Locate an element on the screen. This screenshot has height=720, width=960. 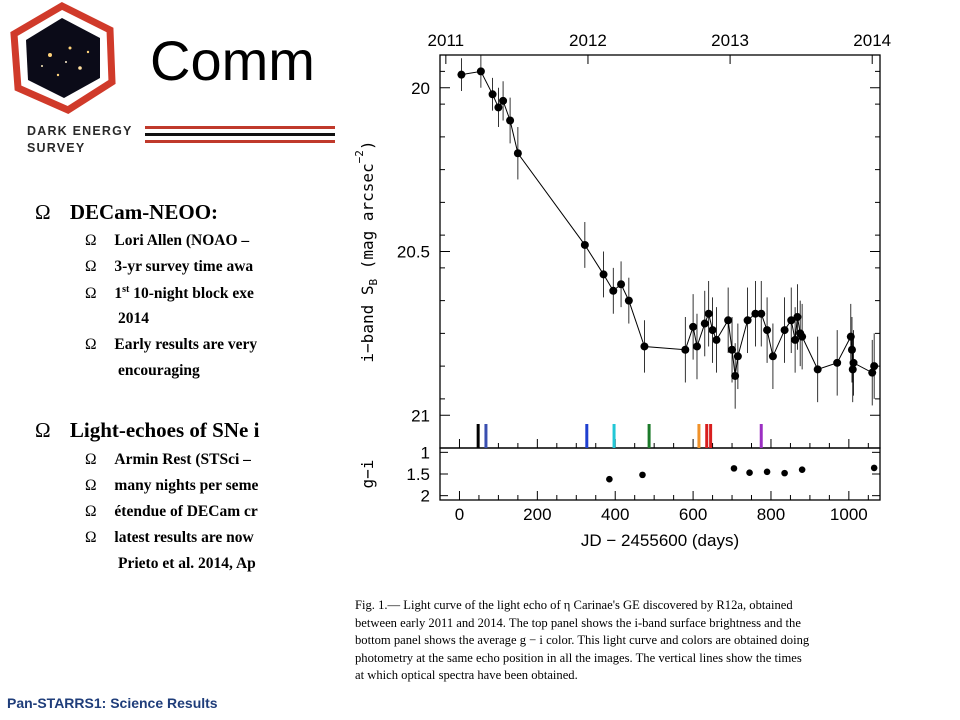
x-tick-label: 200 is located at coordinates (537, 514).